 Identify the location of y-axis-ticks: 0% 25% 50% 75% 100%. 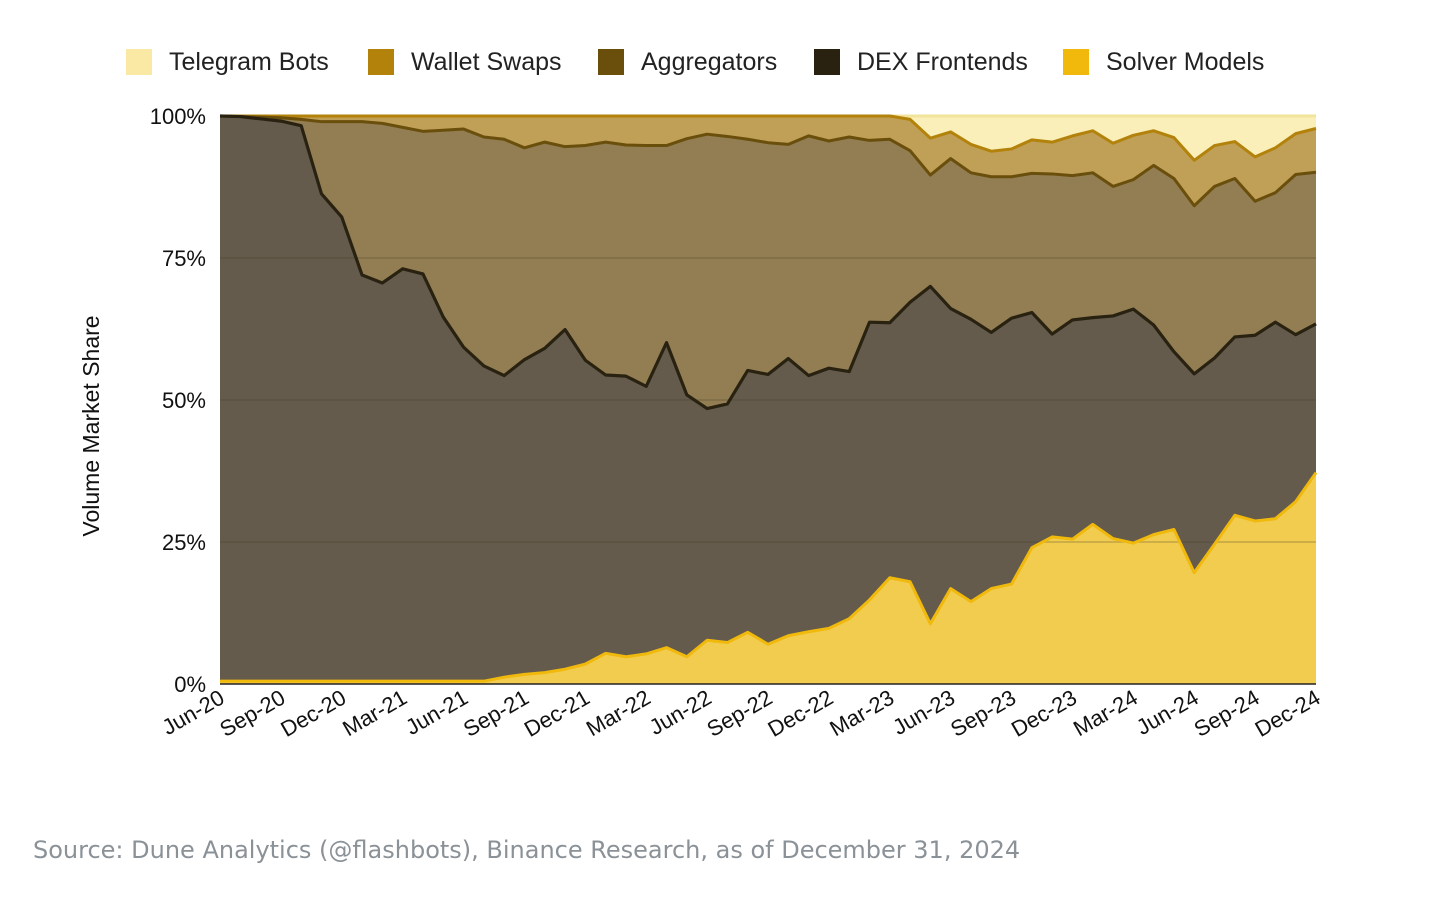
(178, 400).